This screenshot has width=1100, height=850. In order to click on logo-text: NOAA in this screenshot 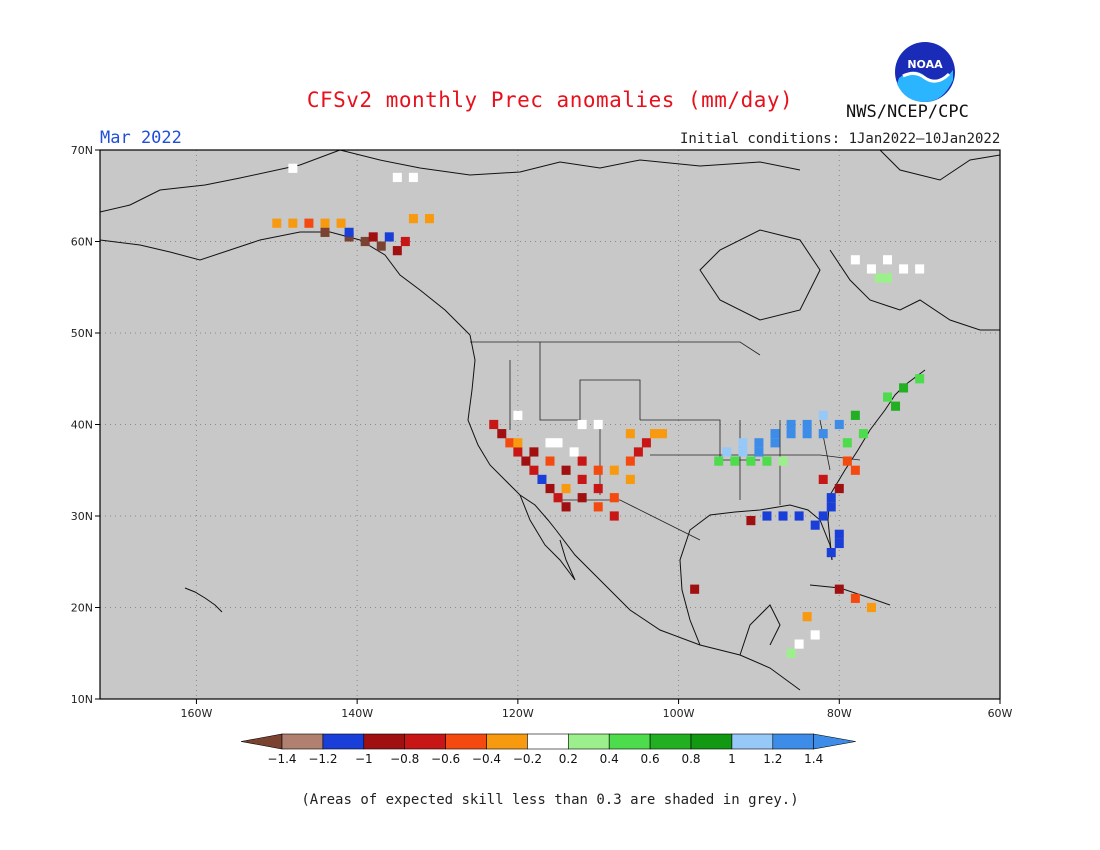, I will do `click(925, 64)`.